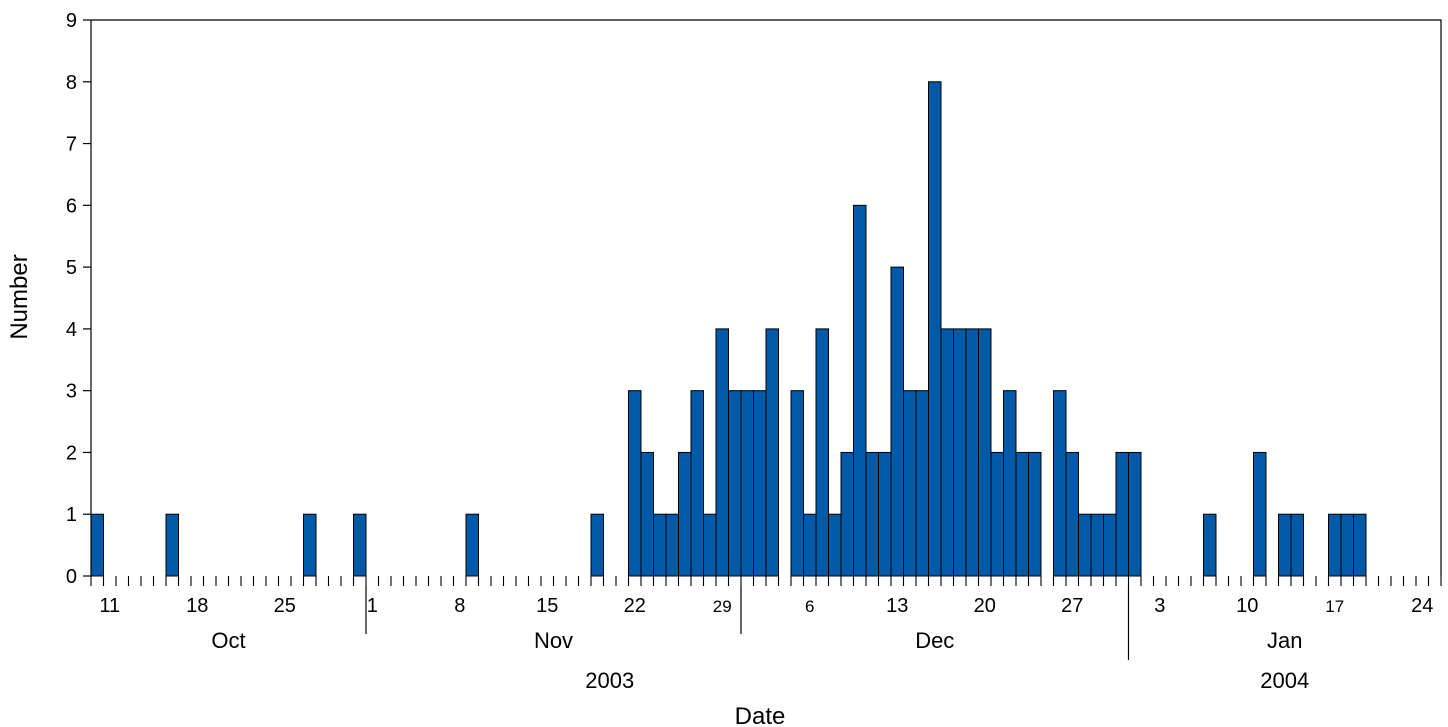 The image size is (1448, 727). What do you see at coordinates (985, 606) in the screenshot?
I see `x-day-label-2003-12-20: 20` at bounding box center [985, 606].